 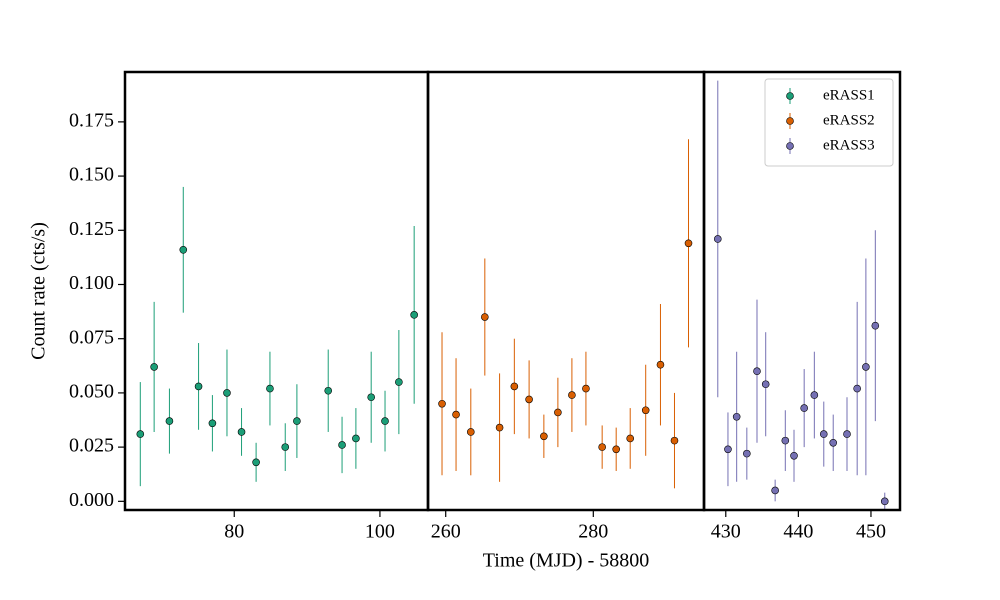 What do you see at coordinates (380, 532) in the screenshot?
I see `x-tick-label: 100` at bounding box center [380, 532].